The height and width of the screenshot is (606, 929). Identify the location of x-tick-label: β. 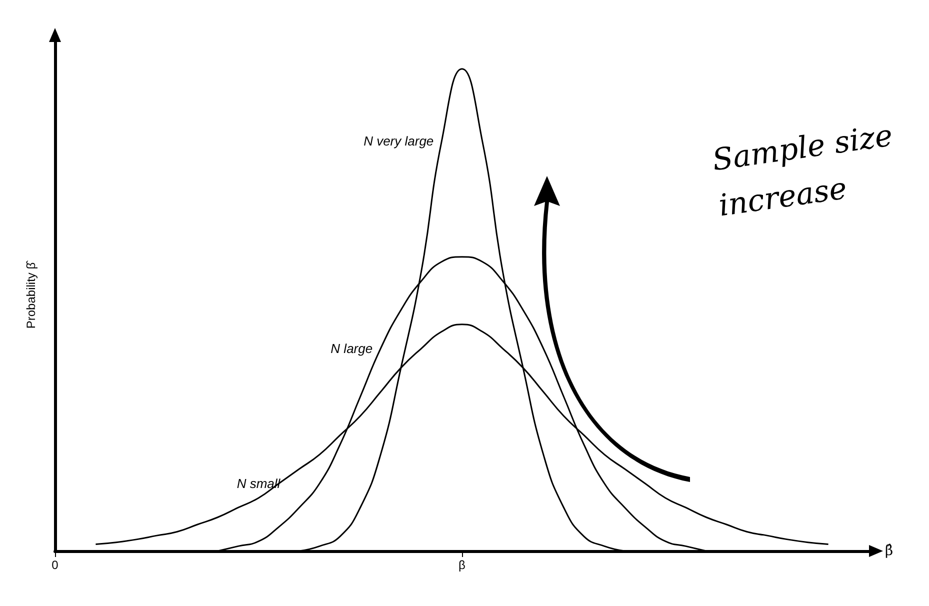
(462, 565).